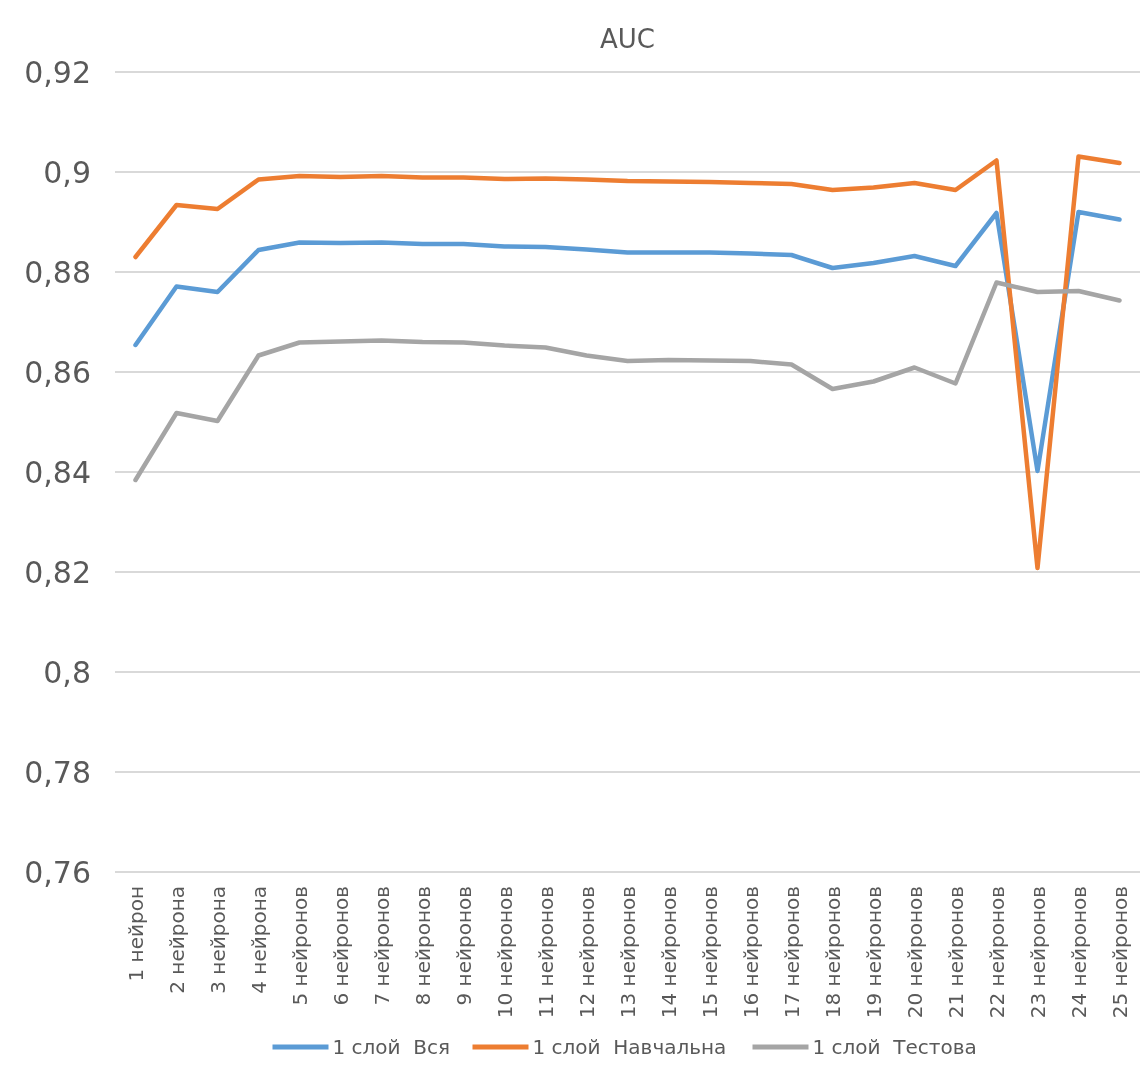  Describe the element at coordinates (629, 1047) in the screenshot. I see `legend-label: 1 слой Навчальна` at that location.